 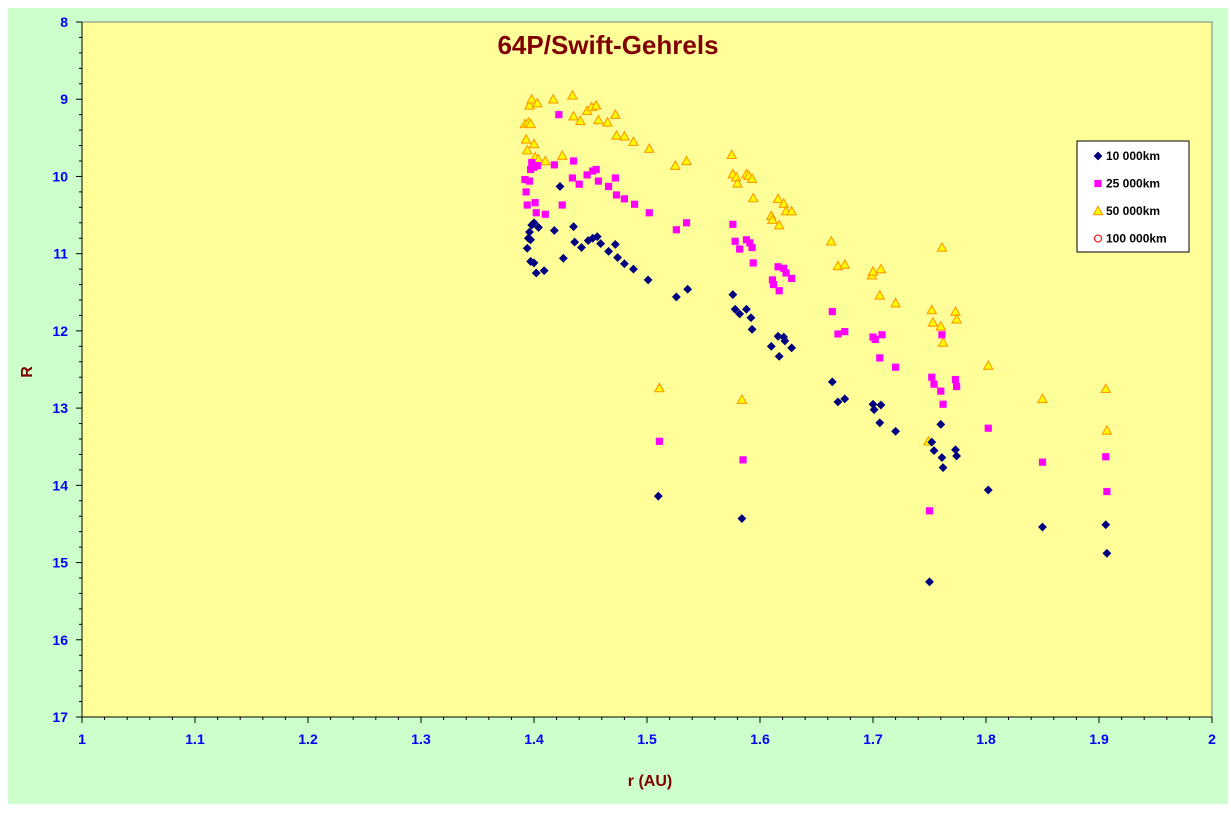 I want to click on legend-label: 100 000km, so click(x=1136, y=239).